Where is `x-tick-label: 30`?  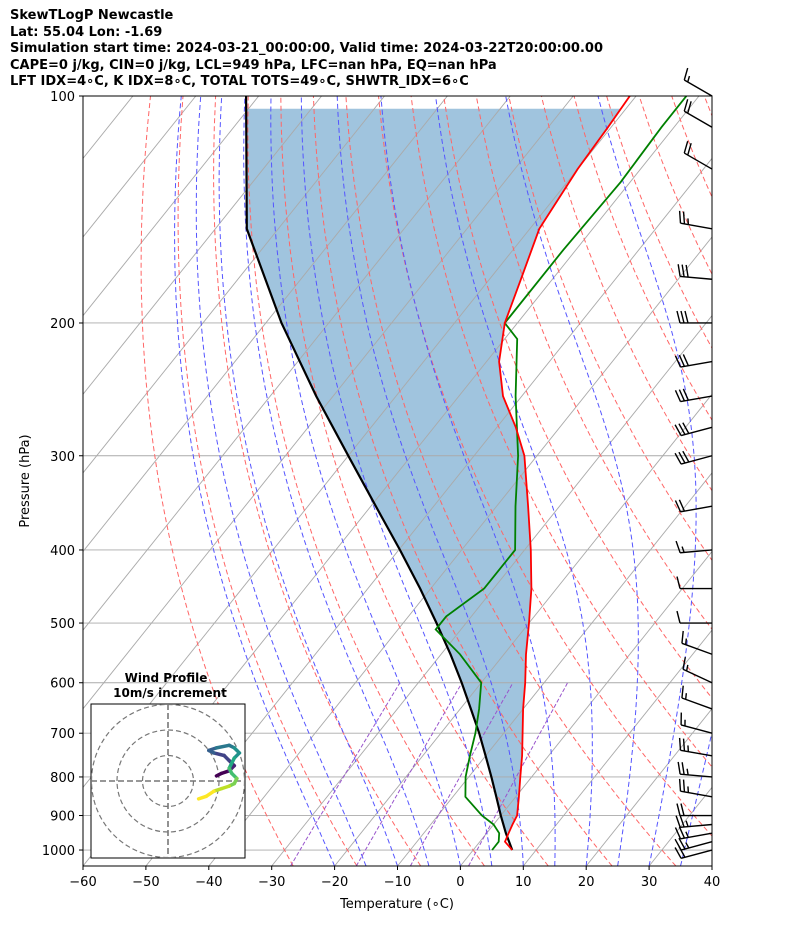 x-tick-label: 30 is located at coordinates (649, 882).